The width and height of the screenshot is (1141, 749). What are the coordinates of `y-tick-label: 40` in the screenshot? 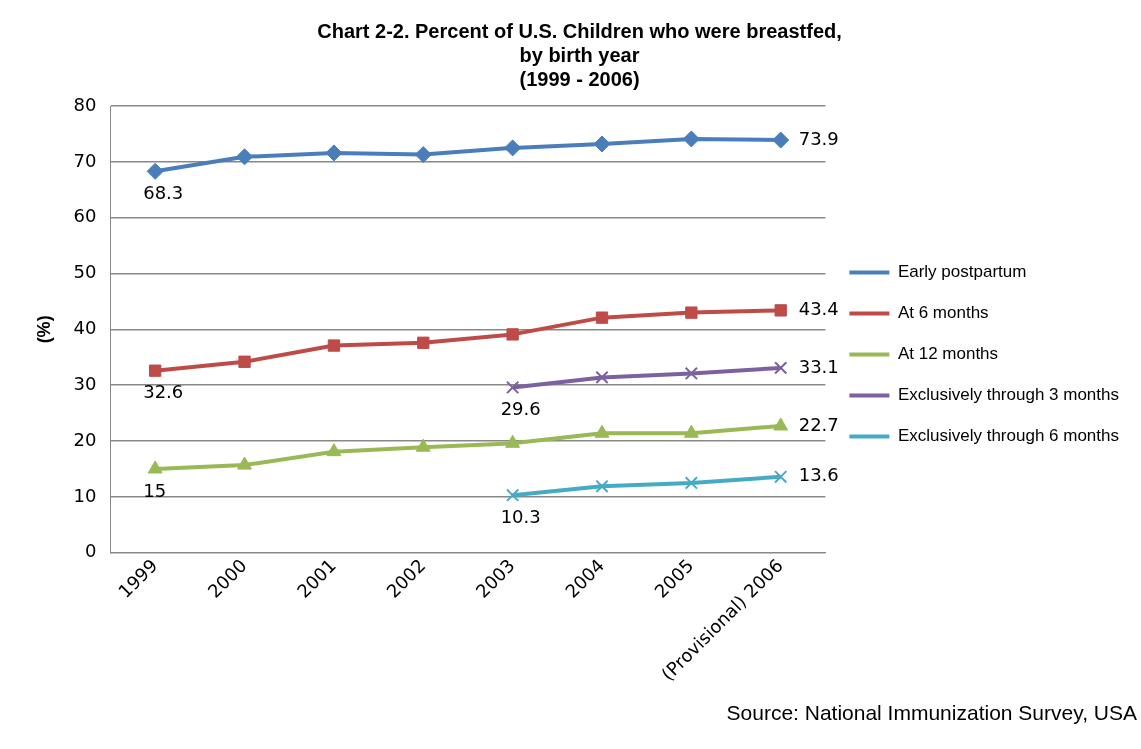 It's located at (85, 328).